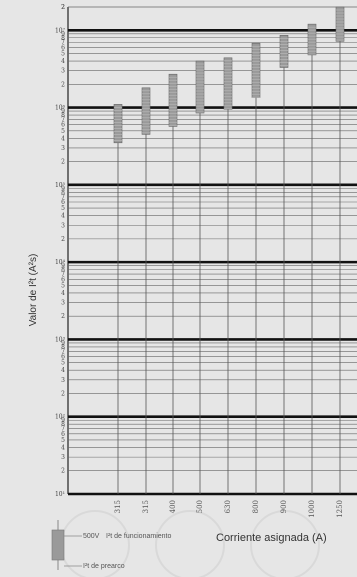 The image size is (357, 577). What do you see at coordinates (312, 509) in the screenshot?
I see `x-tick-label: 1000` at bounding box center [312, 509].